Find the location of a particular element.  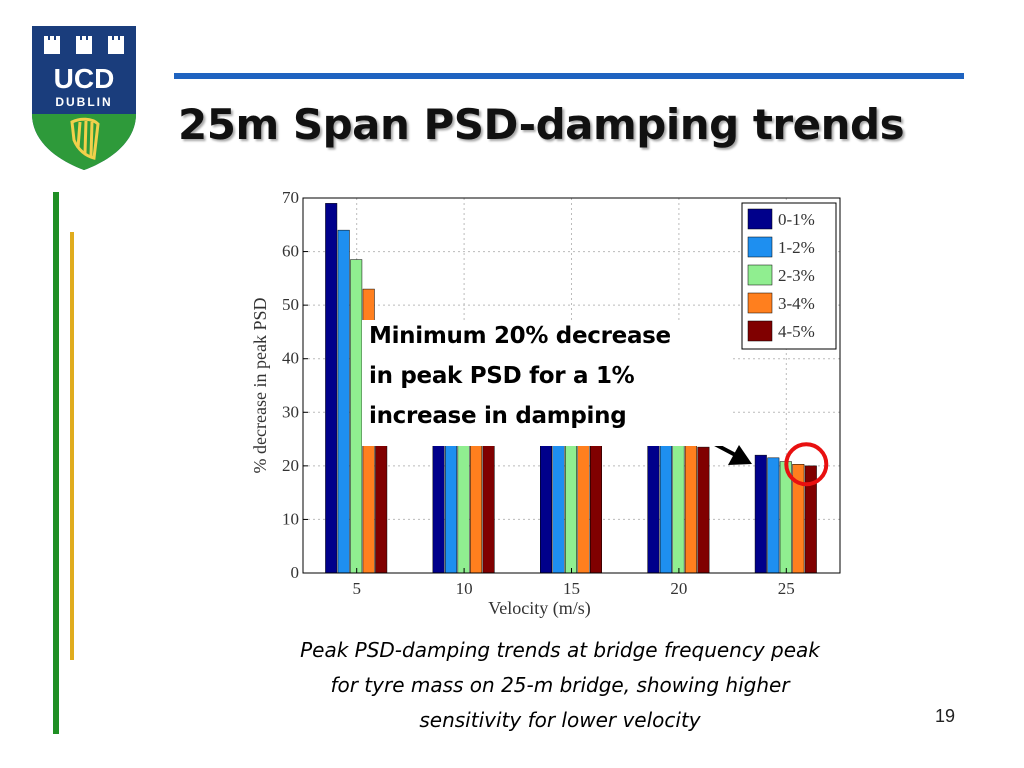

legend-label-3-4%: 3-4% is located at coordinates (796, 303).